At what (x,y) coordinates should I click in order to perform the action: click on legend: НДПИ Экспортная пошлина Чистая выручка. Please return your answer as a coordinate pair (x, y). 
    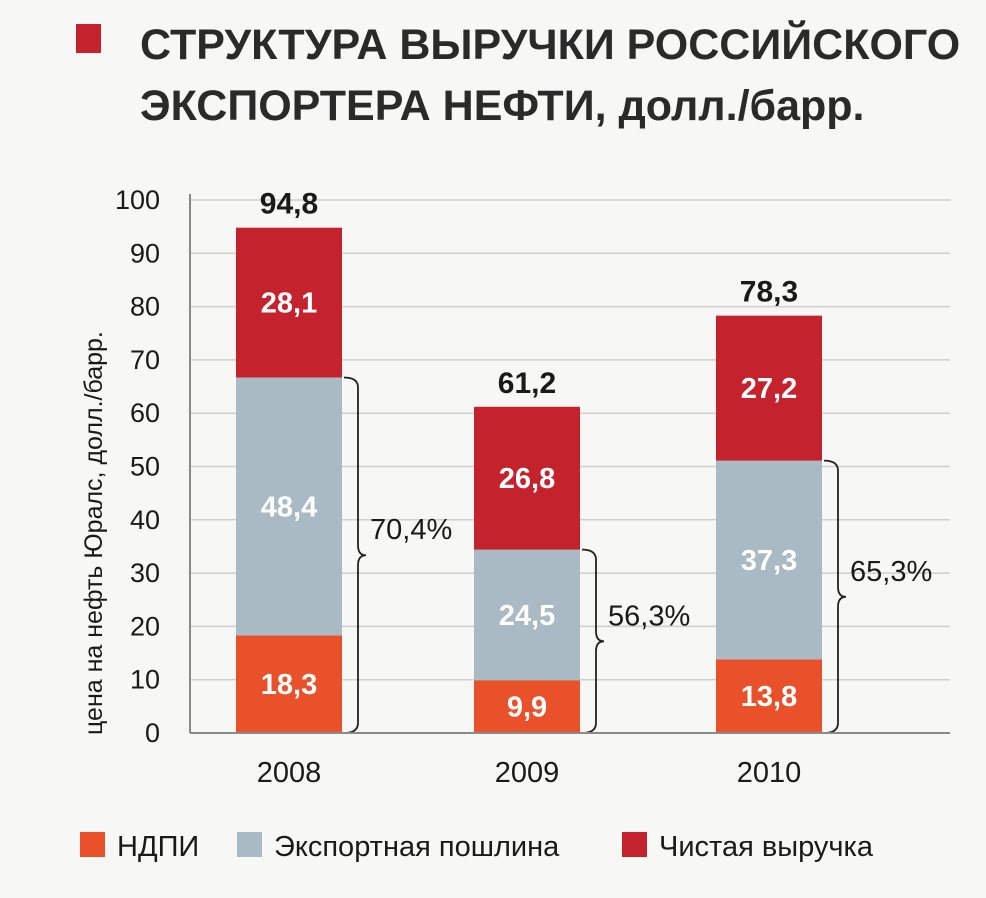
    Looking at the image, I should click on (477, 847).